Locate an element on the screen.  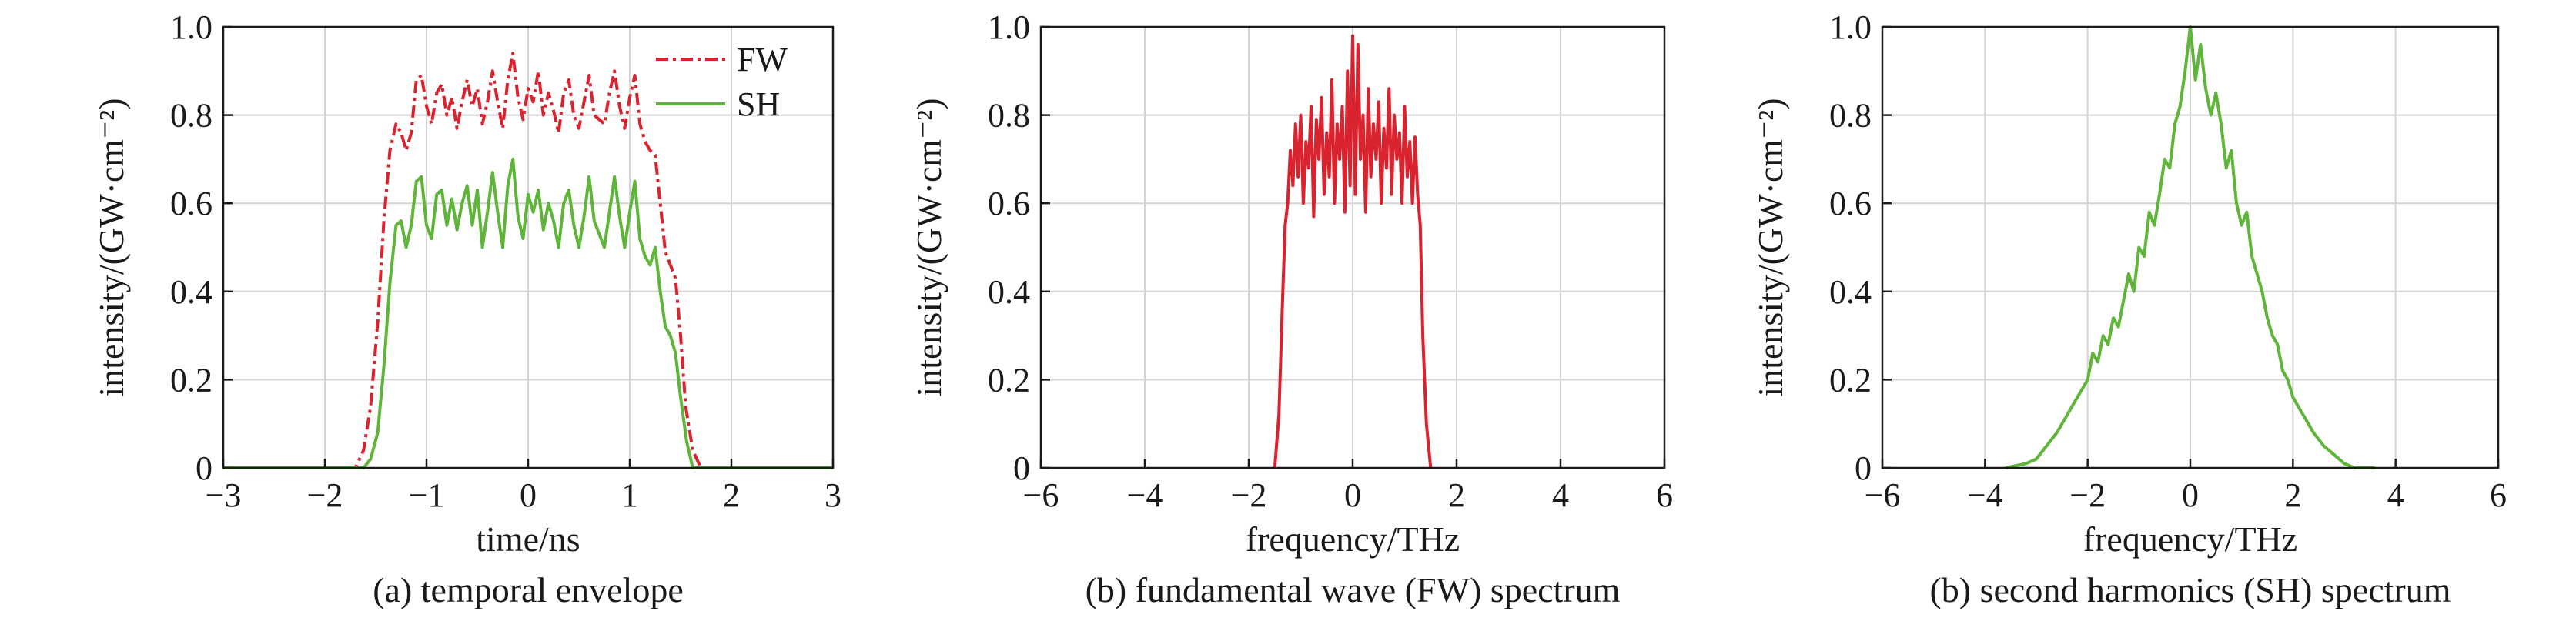
x-tick-label: 3 is located at coordinates (833, 495).